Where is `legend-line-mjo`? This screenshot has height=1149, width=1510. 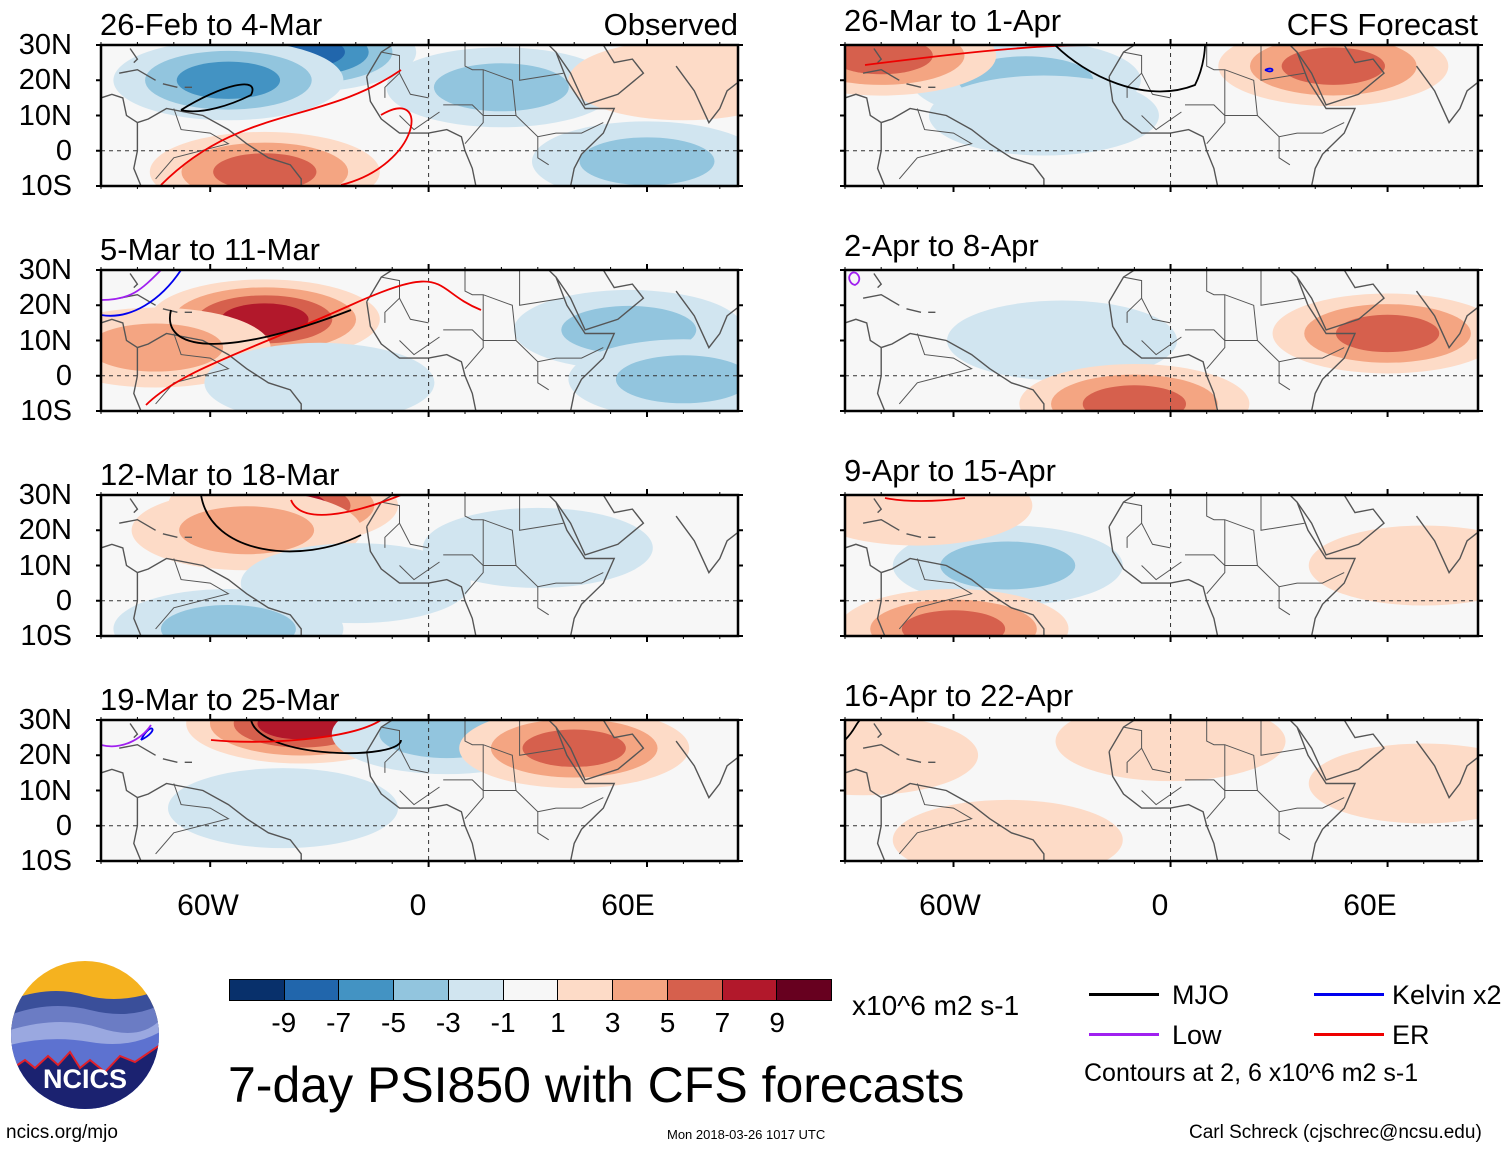
legend-line-mjo is located at coordinates (1124, 994).